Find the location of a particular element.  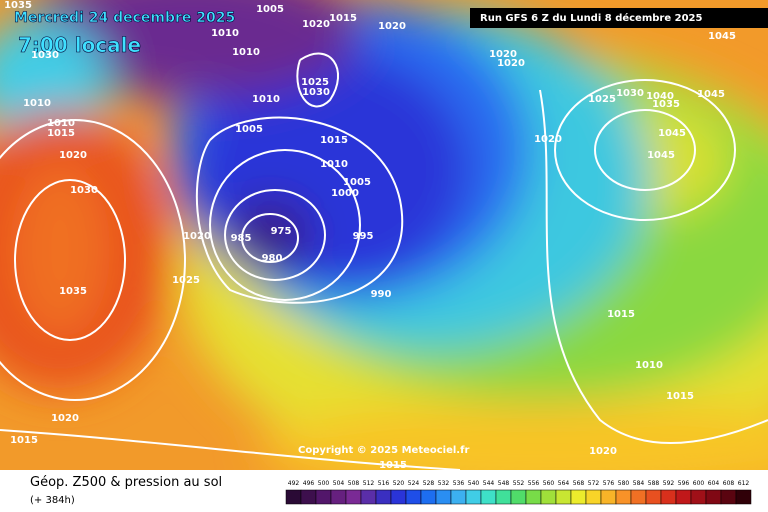

footer-lead: (+ 384h) is located at coordinates (52, 500).